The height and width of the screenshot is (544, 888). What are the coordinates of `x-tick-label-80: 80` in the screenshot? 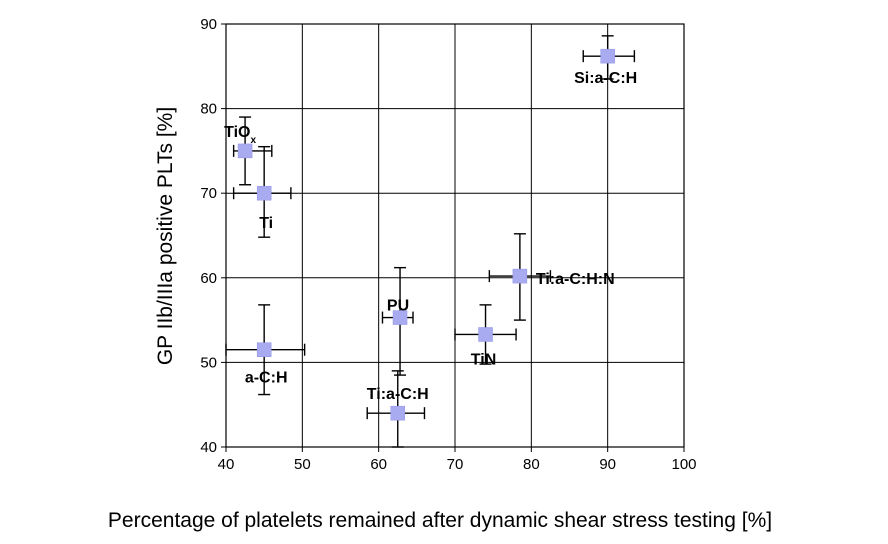 It's located at (531, 464).